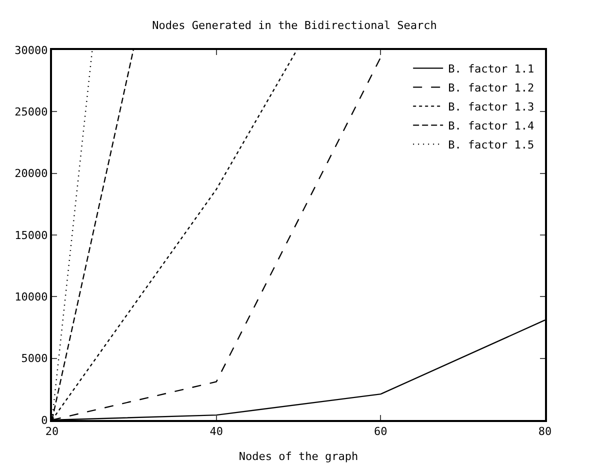  Describe the element at coordinates (545, 431) in the screenshot. I see `x-tick-label: 80` at that location.